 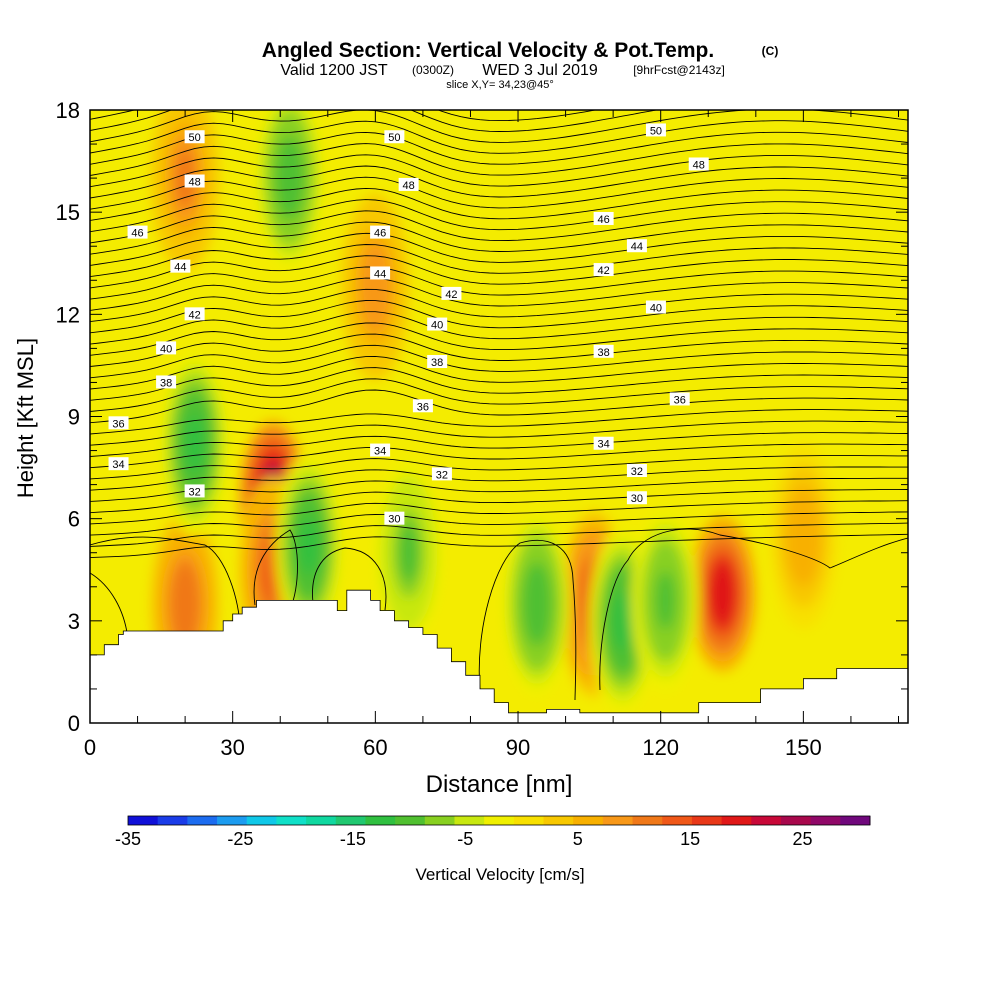 I want to click on colorbar: -35 -25 -15 -5 5 15 25, so click(x=493, y=832).